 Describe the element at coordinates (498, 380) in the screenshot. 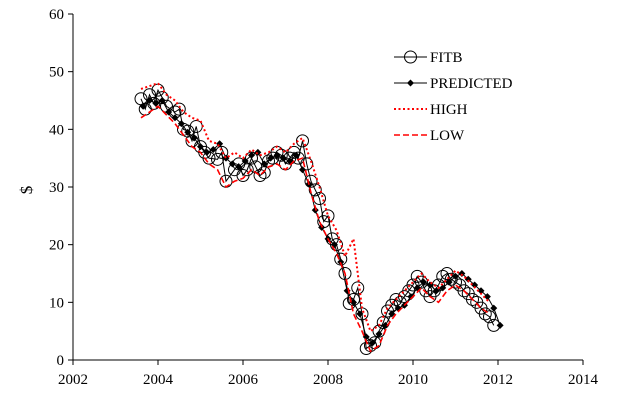

I see `x-tick-label: 2012` at that location.